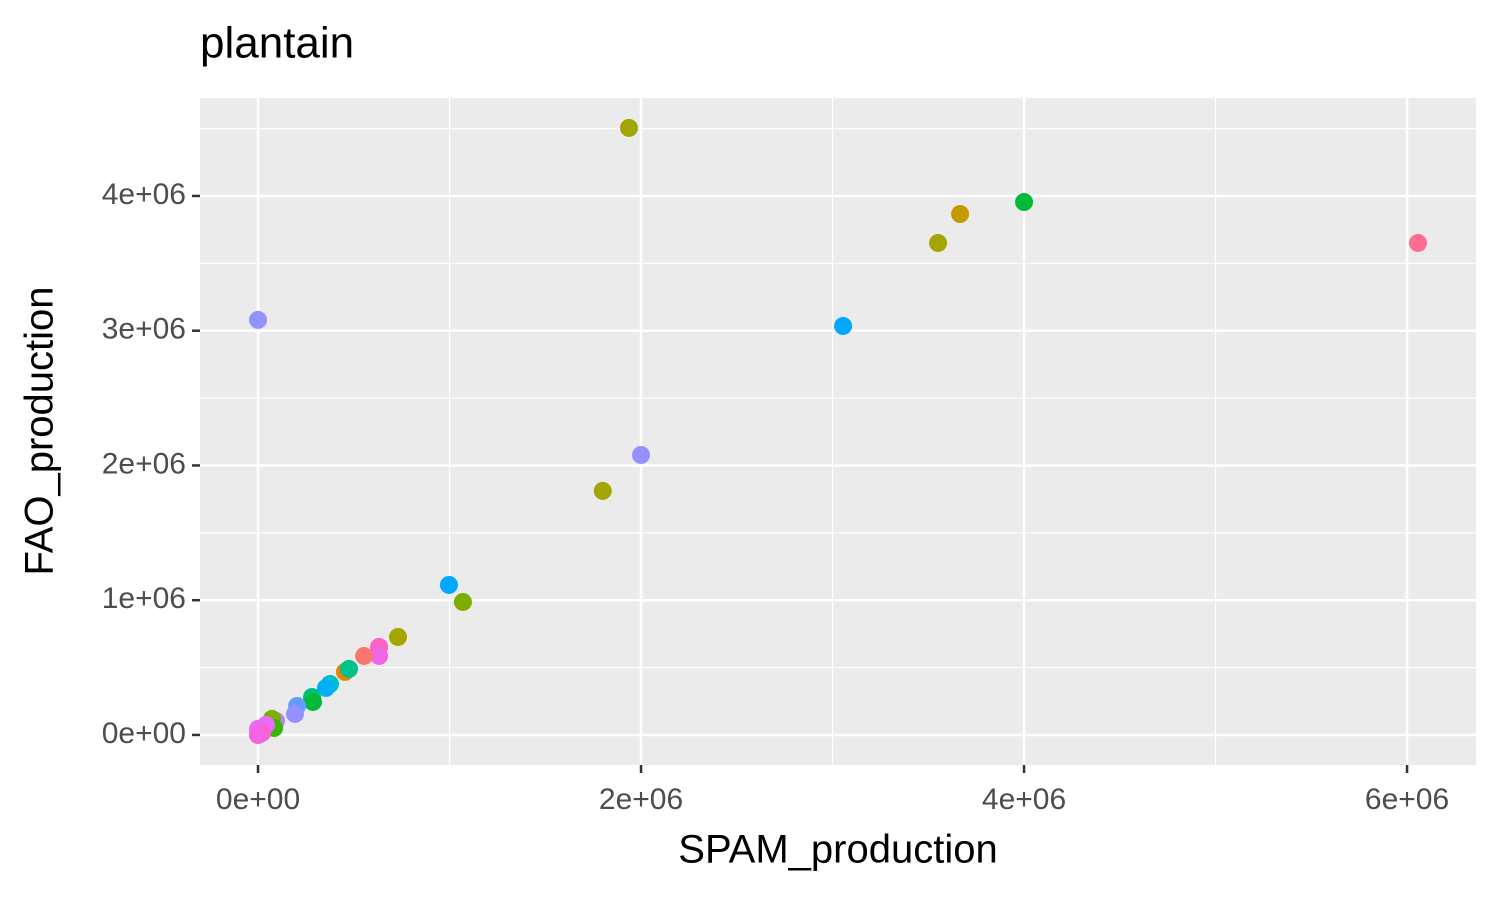 This screenshot has width=1500, height=900. I want to click on y-tick-label: 2e+06, so click(144, 463).